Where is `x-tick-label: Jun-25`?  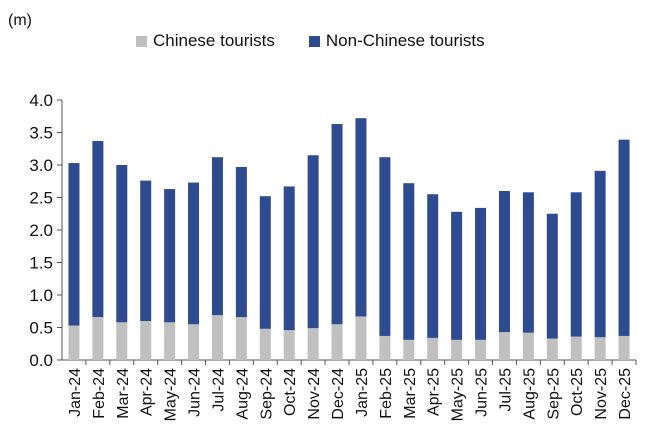 x-tick-label: Jun-25 is located at coordinates (482, 392).